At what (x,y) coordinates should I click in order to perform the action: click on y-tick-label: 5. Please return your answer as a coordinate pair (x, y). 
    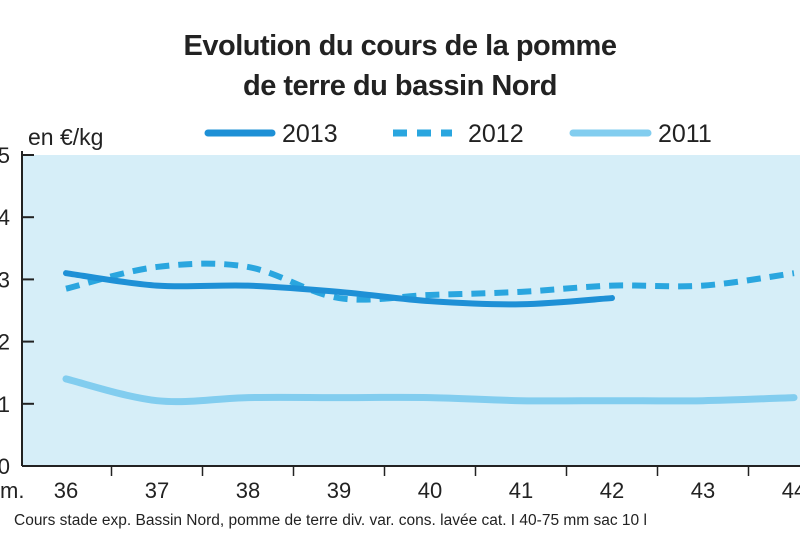
    Looking at the image, I should click on (5, 155).